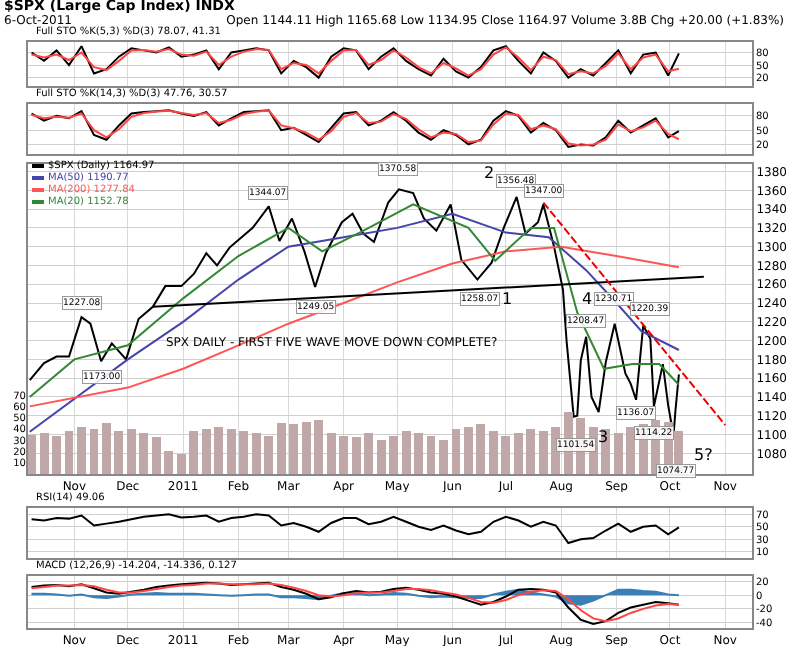 Image resolution: width=800 pixels, height=646 pixels. I want to click on annotation: 2, so click(489, 173).